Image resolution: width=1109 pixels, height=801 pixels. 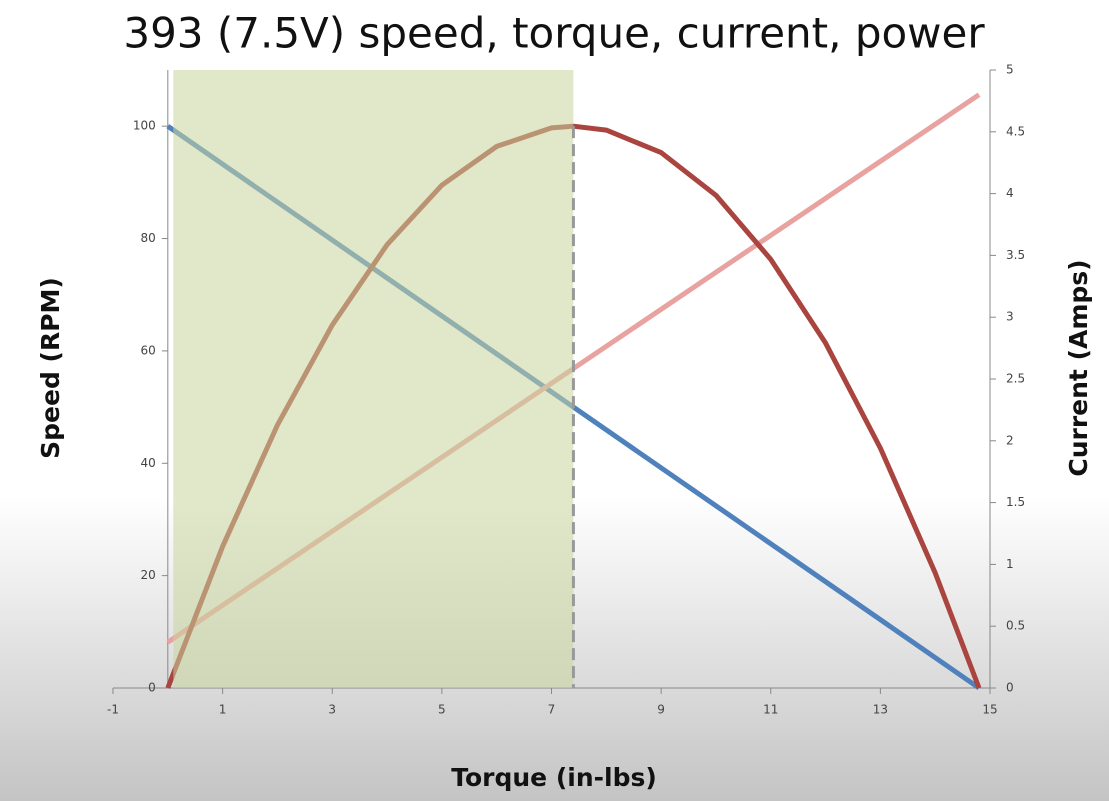 I want to click on y-tick-label: 100, so click(x=144, y=126).